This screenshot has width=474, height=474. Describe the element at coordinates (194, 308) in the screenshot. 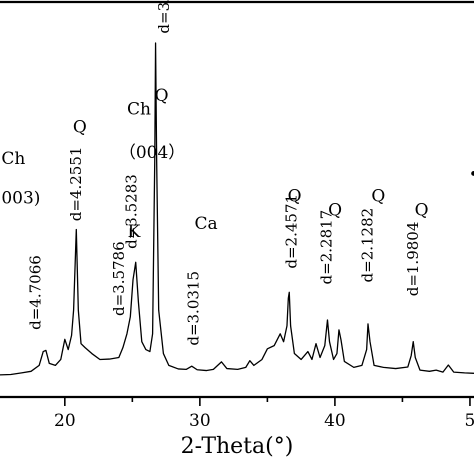

I see `d-spacing-label: d=3.0315` at that location.